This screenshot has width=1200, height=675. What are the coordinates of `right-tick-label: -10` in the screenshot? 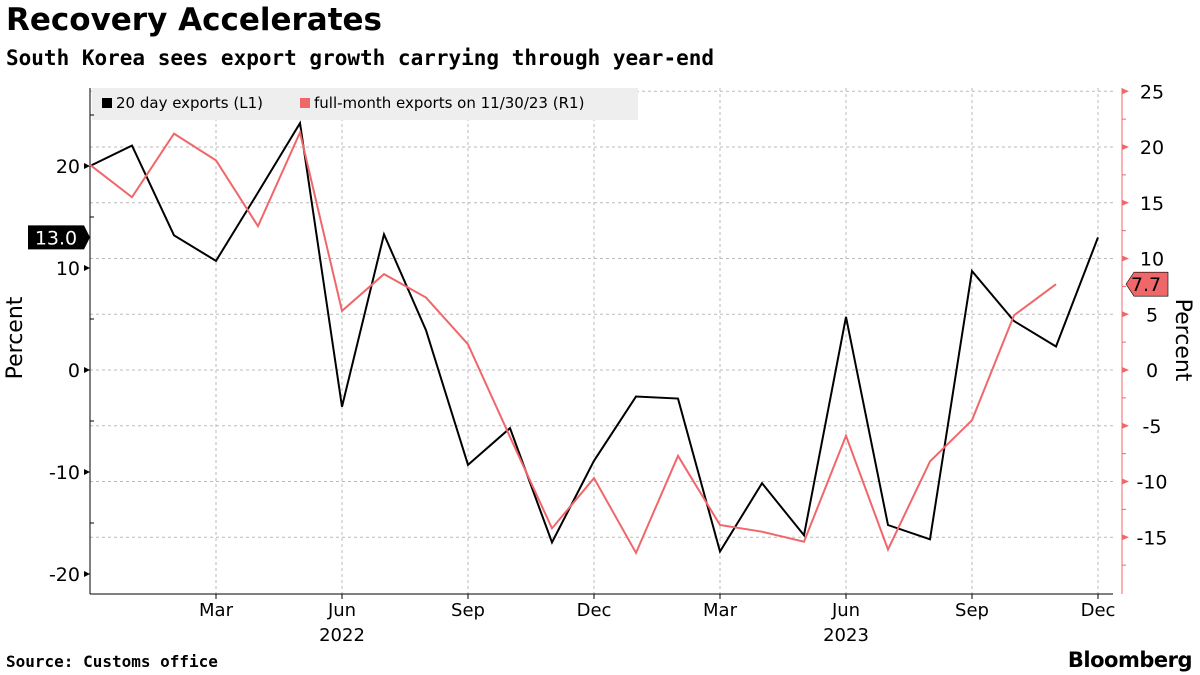 It's located at (1151, 483).